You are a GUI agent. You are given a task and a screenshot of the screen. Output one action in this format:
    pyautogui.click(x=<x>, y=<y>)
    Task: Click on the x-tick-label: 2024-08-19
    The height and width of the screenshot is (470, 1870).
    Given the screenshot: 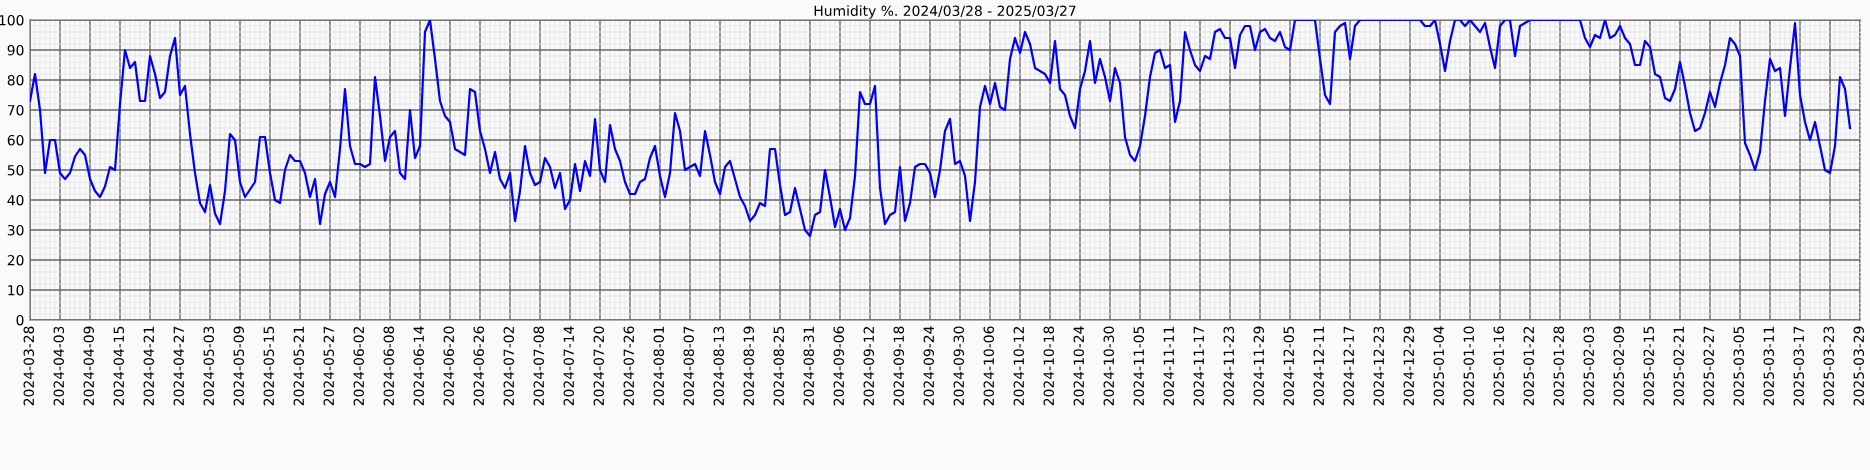 What is the action you would take?
    pyautogui.click(x=749, y=366)
    